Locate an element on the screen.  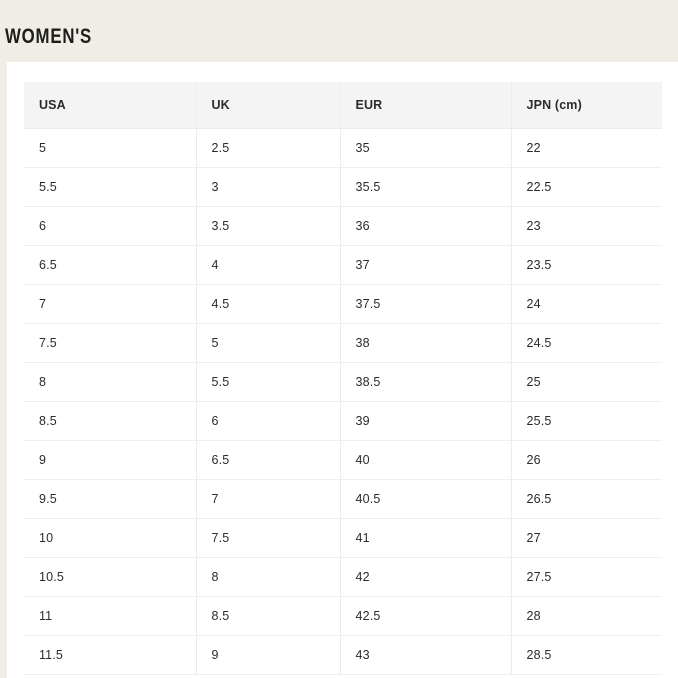
cell-usa: 6.5 is located at coordinates (110, 265).